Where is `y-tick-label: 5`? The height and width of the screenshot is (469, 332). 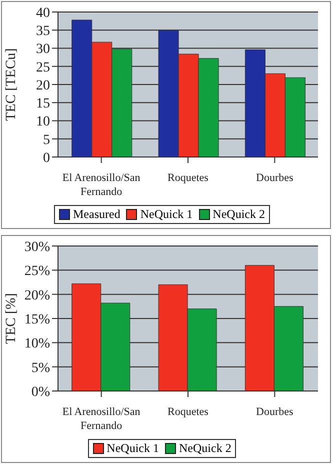
y-tick-label: 5 is located at coordinates (46, 140).